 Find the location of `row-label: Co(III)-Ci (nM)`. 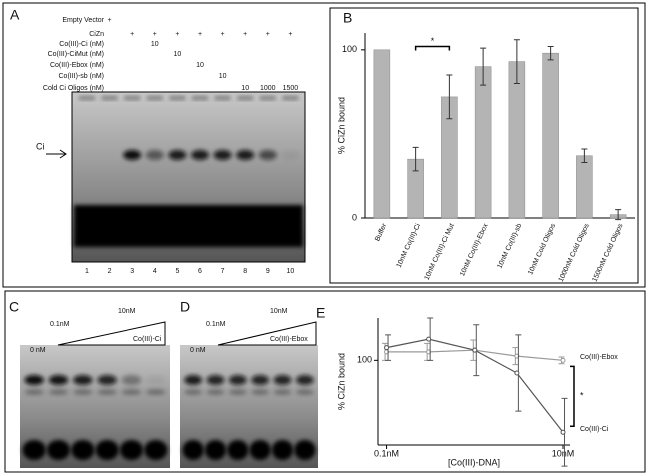

row-label: Co(III)-Ci (nM) is located at coordinates (81, 44).